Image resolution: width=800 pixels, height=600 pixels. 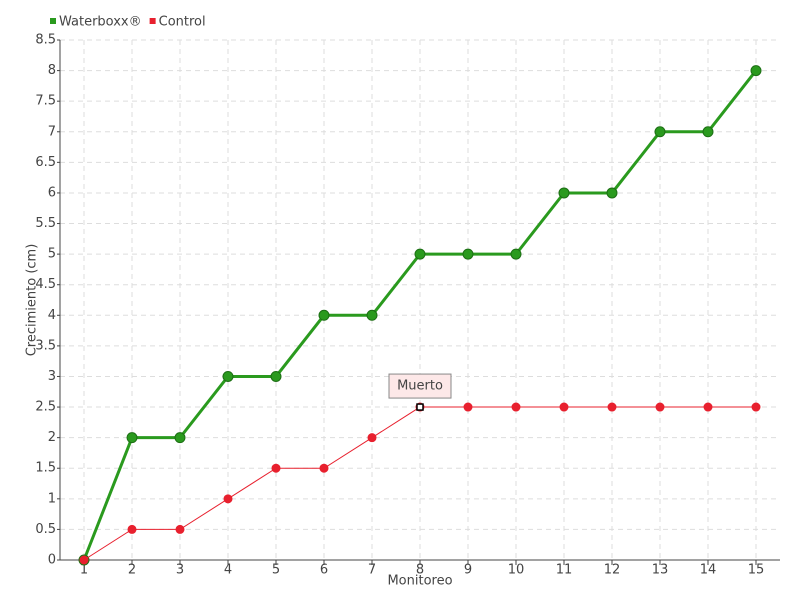 I want to click on x-tick-label: 4, so click(x=228, y=570).